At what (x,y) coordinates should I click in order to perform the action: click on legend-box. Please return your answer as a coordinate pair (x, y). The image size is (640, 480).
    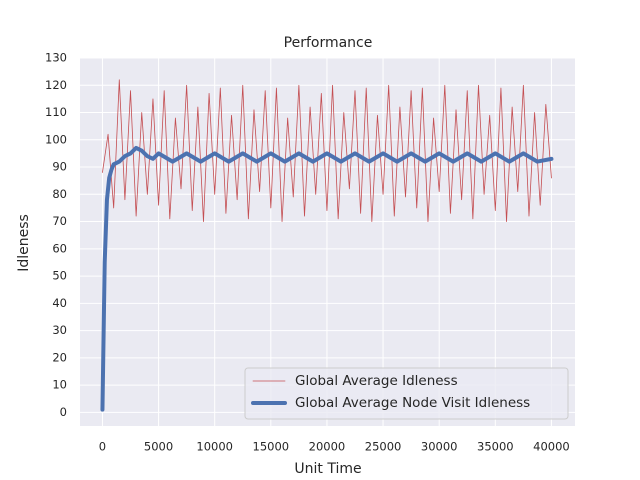
    Looking at the image, I should click on (406, 393).